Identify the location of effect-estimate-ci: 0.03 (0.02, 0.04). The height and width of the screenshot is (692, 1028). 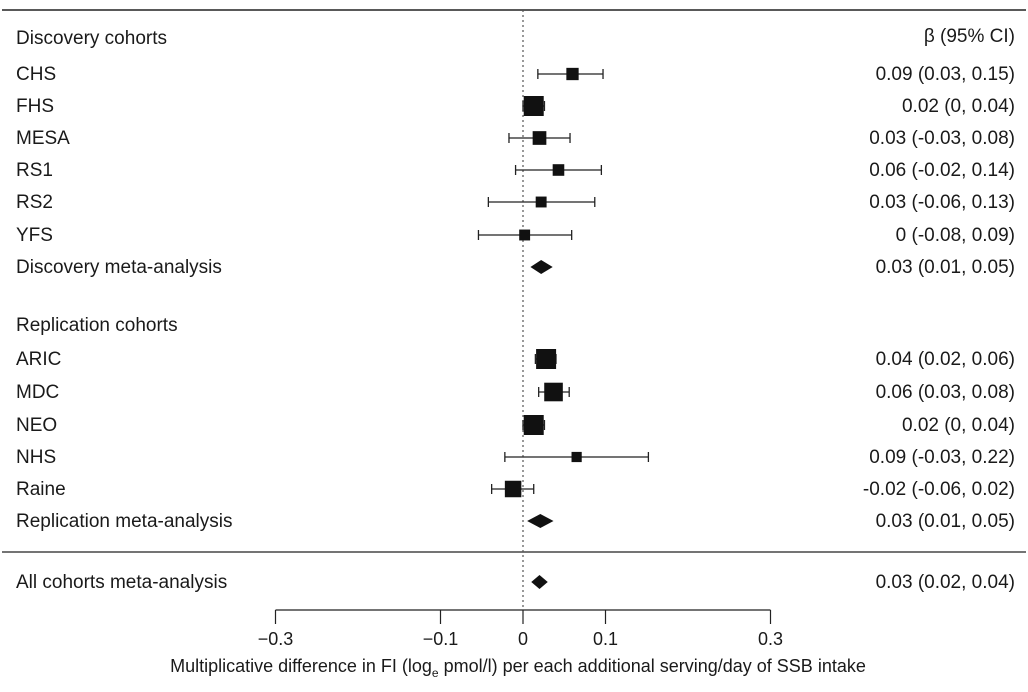
(945, 582).